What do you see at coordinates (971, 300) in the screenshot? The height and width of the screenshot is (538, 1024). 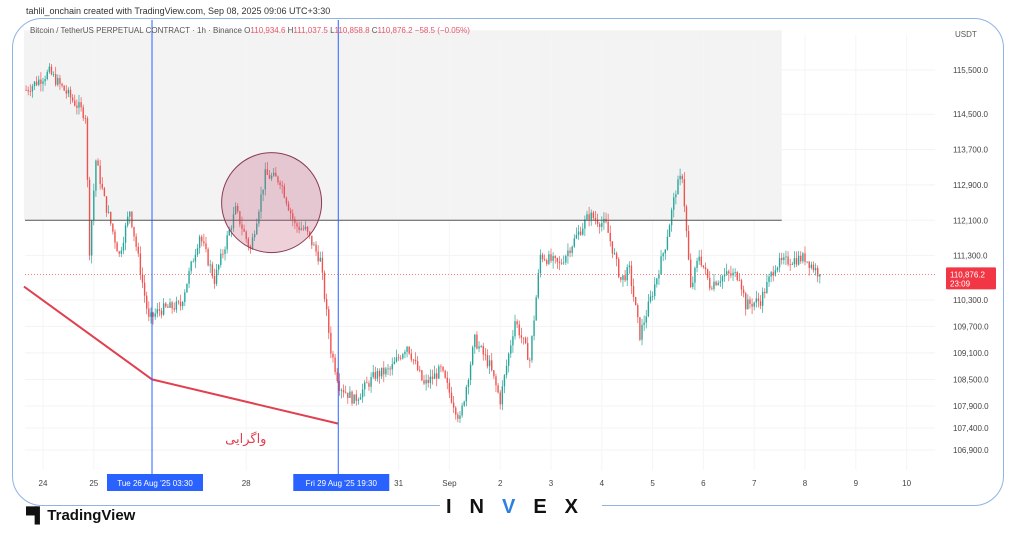 I see `price-tick-label: 110,300.0` at bounding box center [971, 300].